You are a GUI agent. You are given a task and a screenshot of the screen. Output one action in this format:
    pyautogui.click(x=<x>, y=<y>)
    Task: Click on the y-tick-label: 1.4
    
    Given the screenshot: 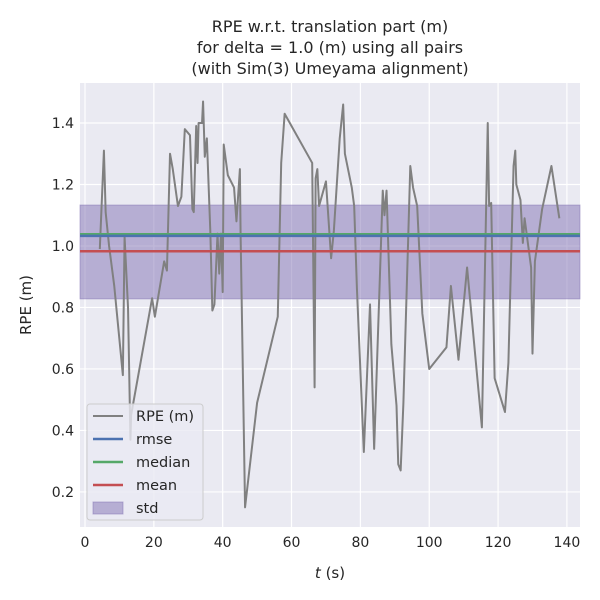 What is the action you would take?
    pyautogui.click(x=63, y=124)
    